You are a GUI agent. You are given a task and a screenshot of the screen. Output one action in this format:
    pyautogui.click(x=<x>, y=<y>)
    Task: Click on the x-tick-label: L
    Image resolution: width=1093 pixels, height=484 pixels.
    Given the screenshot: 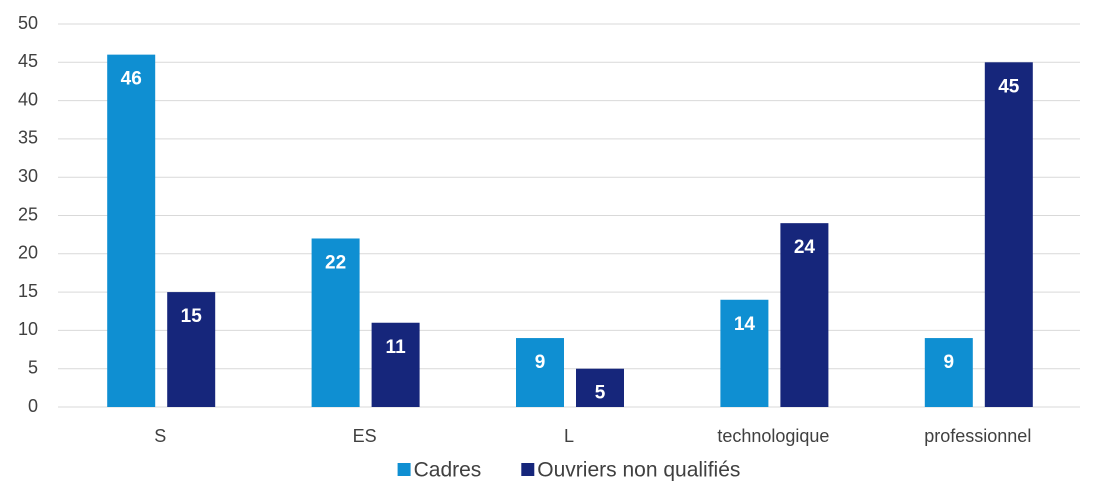 What is the action you would take?
    pyautogui.click(x=569, y=436)
    